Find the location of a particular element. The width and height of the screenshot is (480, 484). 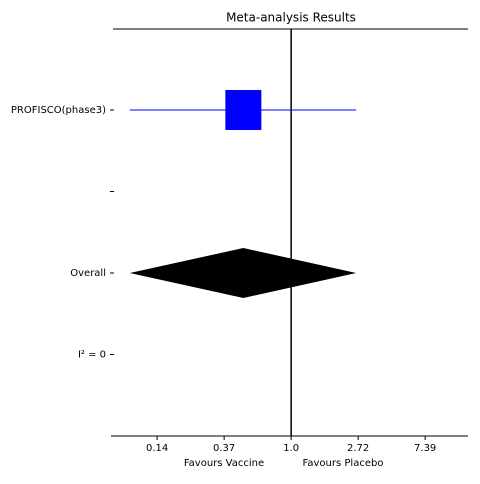

x-tick-label: 0.14 is located at coordinates (157, 448).